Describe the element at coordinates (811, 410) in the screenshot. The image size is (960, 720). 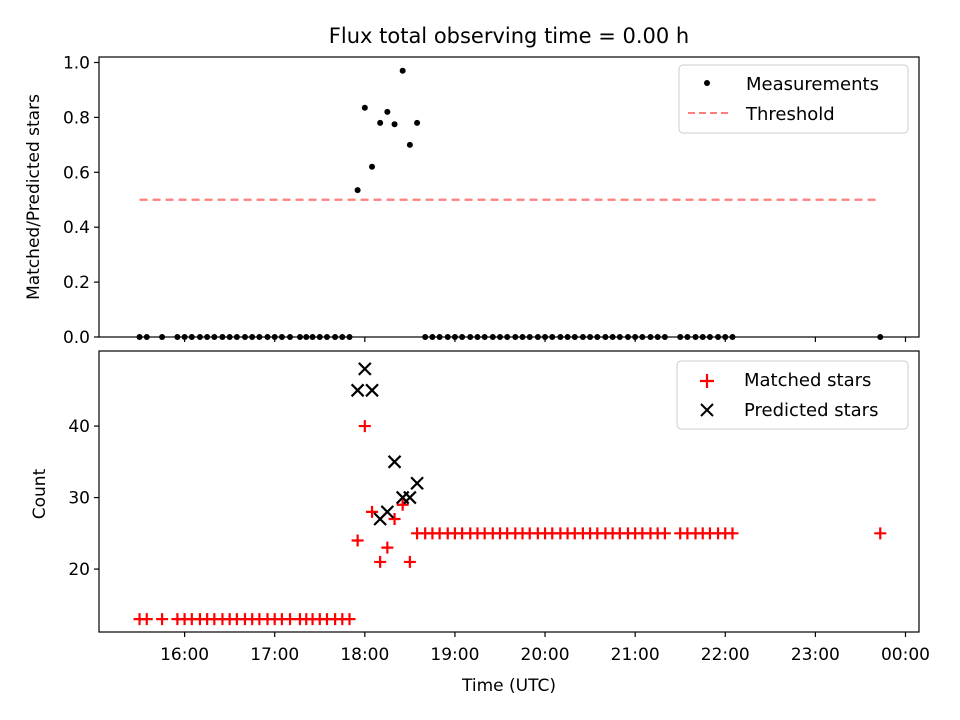
I see `predicted-legend-label: Predicted stars` at that location.